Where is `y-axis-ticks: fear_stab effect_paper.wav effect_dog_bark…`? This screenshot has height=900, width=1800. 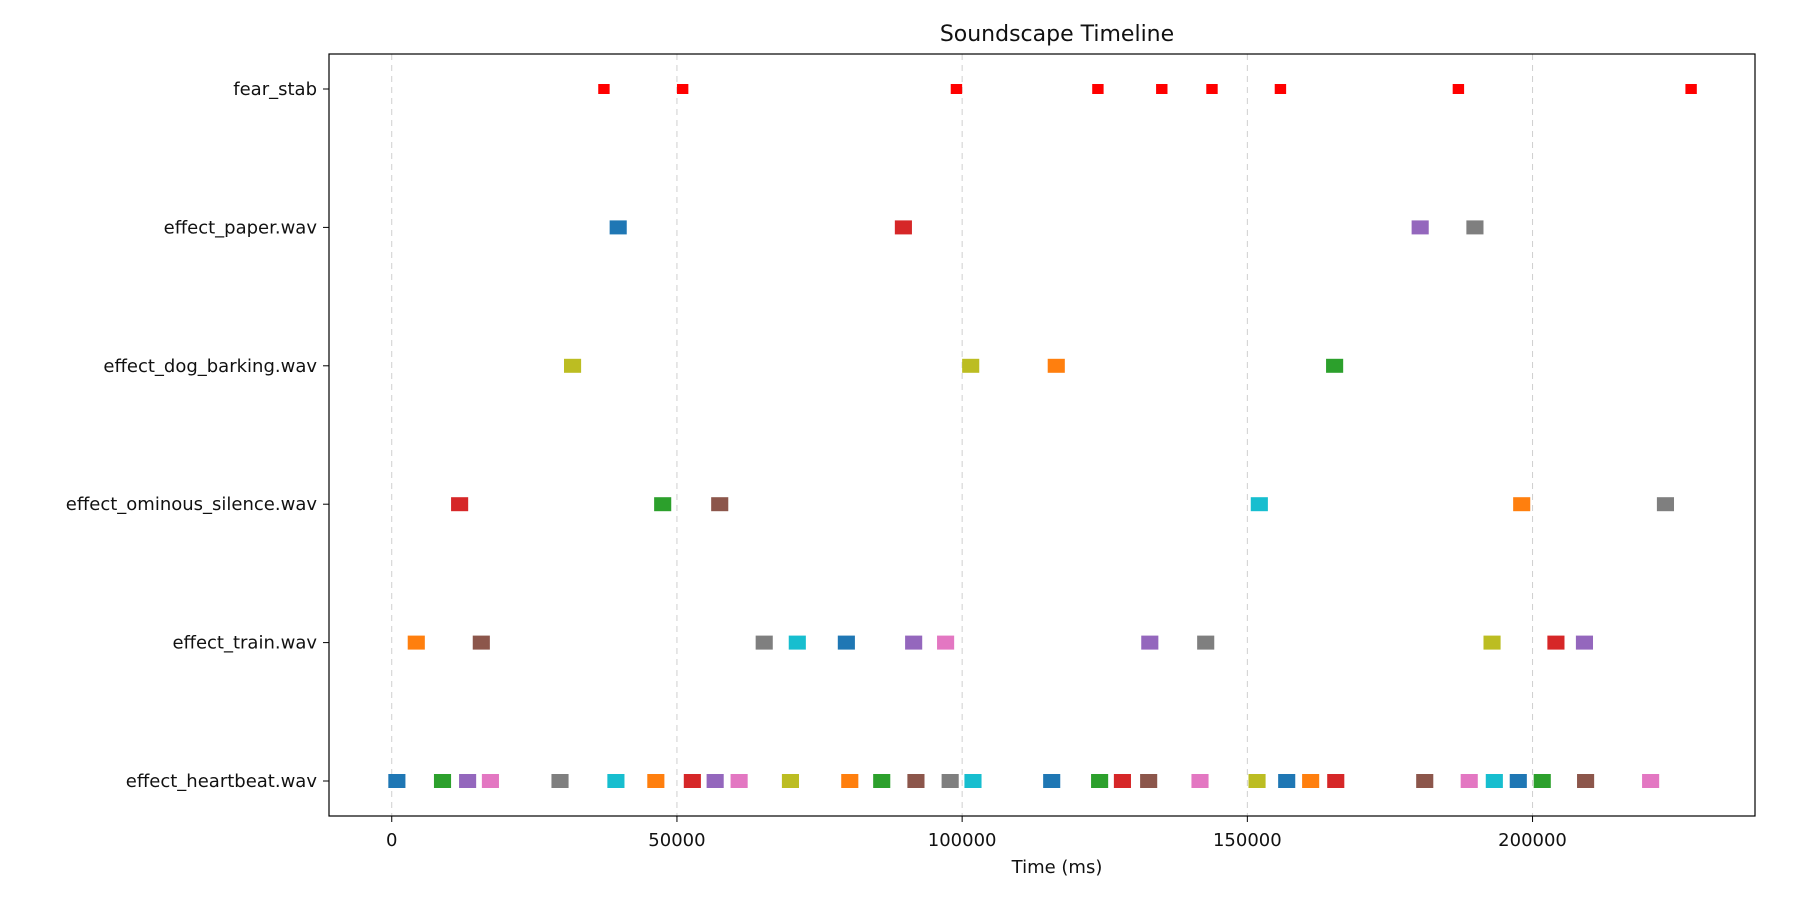 y-axis-ticks: fear_stab effect_paper.wav effect_dog_bark… is located at coordinates (197, 435).